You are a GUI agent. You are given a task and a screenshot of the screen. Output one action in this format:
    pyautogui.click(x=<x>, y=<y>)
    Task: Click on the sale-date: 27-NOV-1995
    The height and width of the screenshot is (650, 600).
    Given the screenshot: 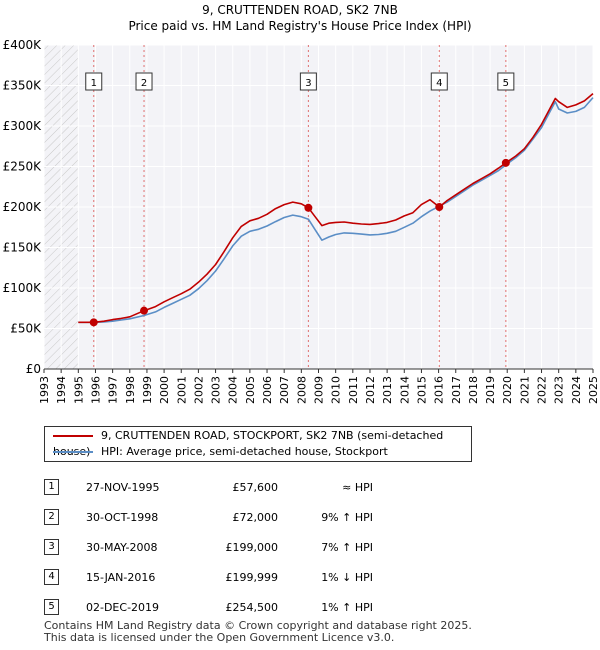 What is the action you would take?
    pyautogui.click(x=123, y=487)
    